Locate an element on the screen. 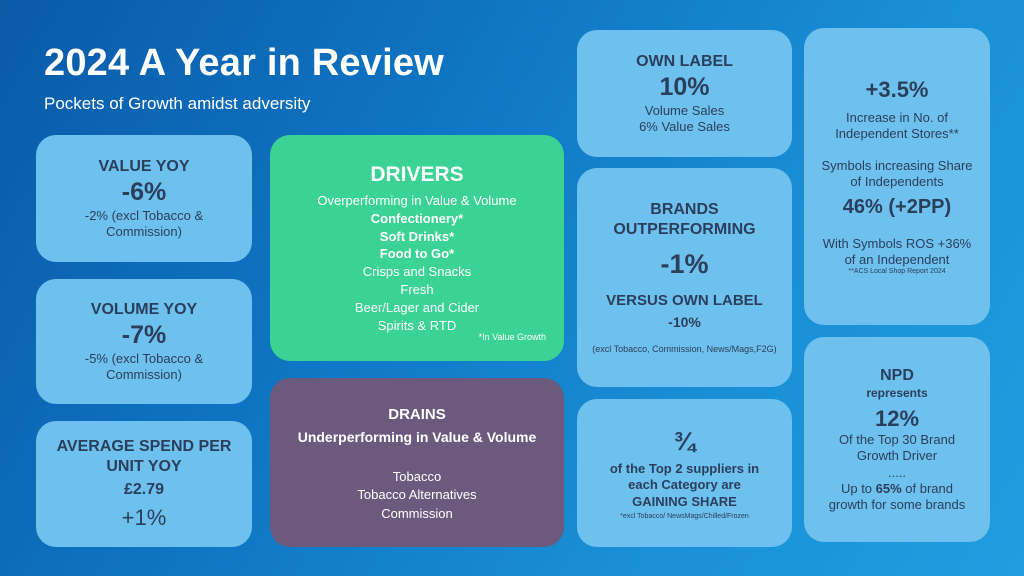 The image size is (1024, 576). drains-subtitle: Underperforming in Value & Volume is located at coordinates (417, 436).